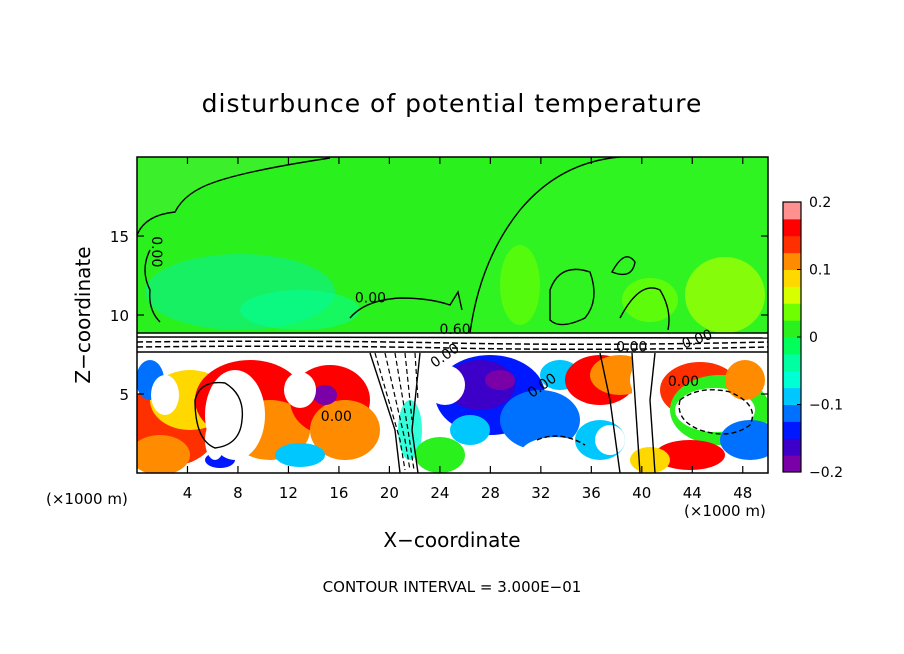 Image resolution: width=904 pixels, height=654 pixels. What do you see at coordinates (396, 411) in the screenshot?
I see `updraft-dashed-contours` at bounding box center [396, 411].